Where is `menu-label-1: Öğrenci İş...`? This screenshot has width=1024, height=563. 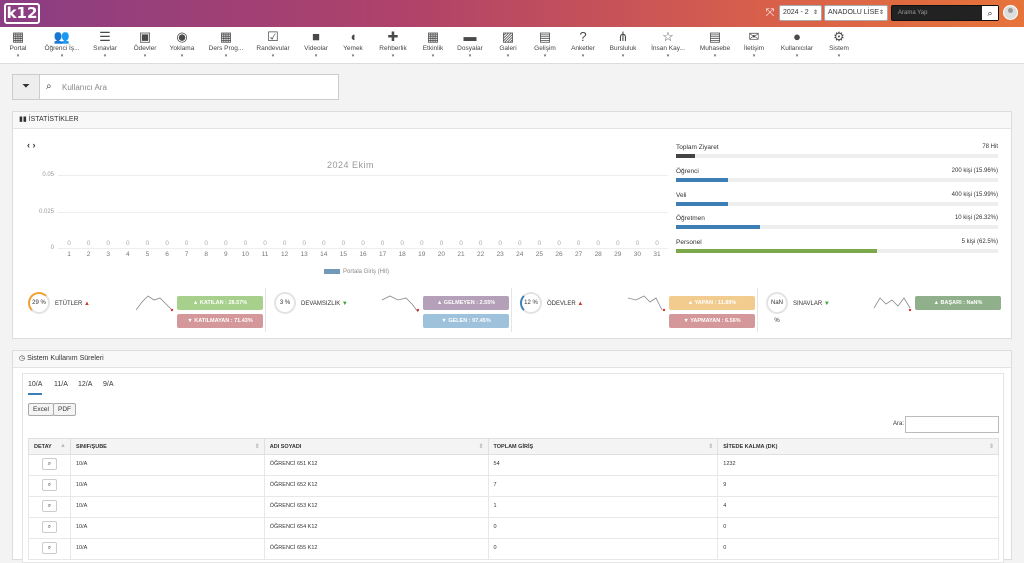 menu-label-1: Öğrenci İş... is located at coordinates (62, 48).